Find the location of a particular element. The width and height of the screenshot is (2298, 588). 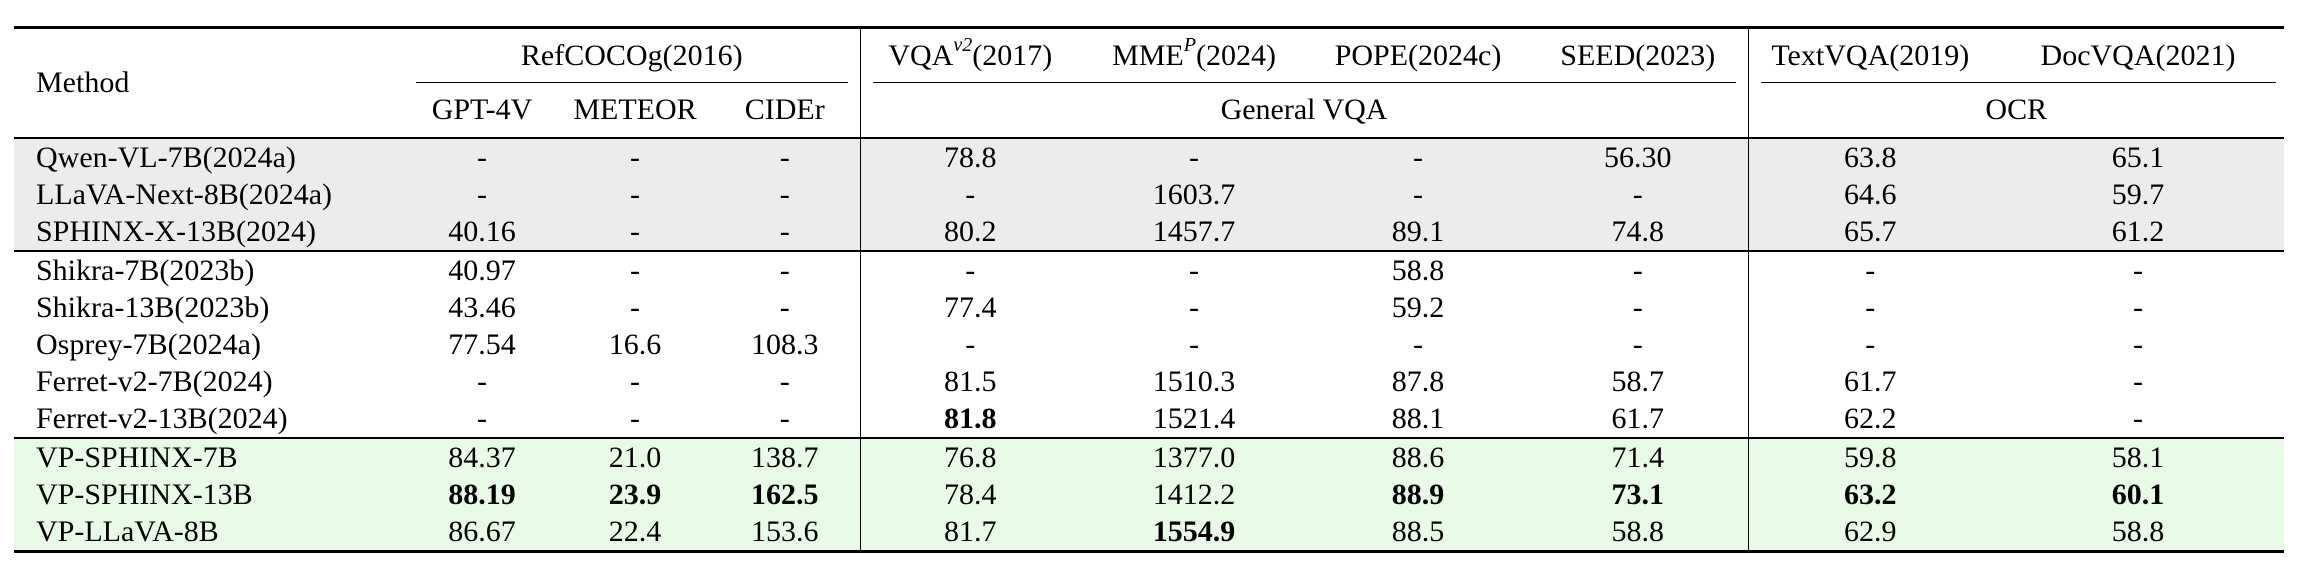

value-cell: 74.8 is located at coordinates (1638, 232).